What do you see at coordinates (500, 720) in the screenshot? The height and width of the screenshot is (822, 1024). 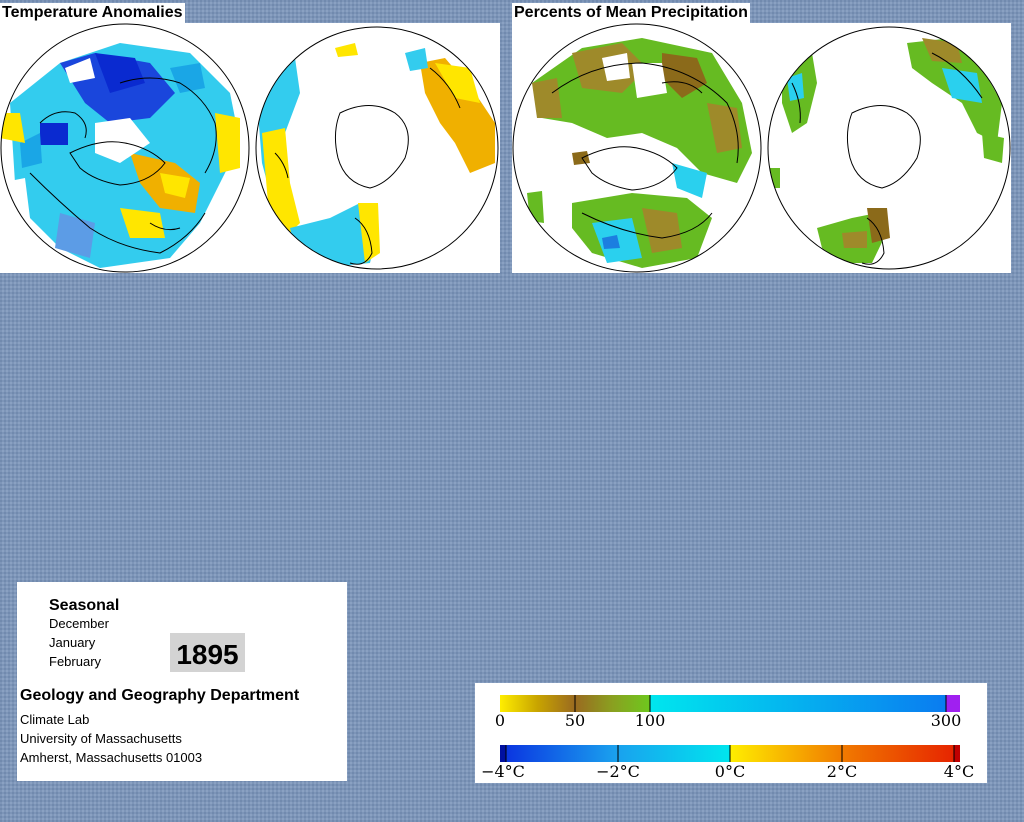 I see `precipitation-tick-label: 0` at bounding box center [500, 720].